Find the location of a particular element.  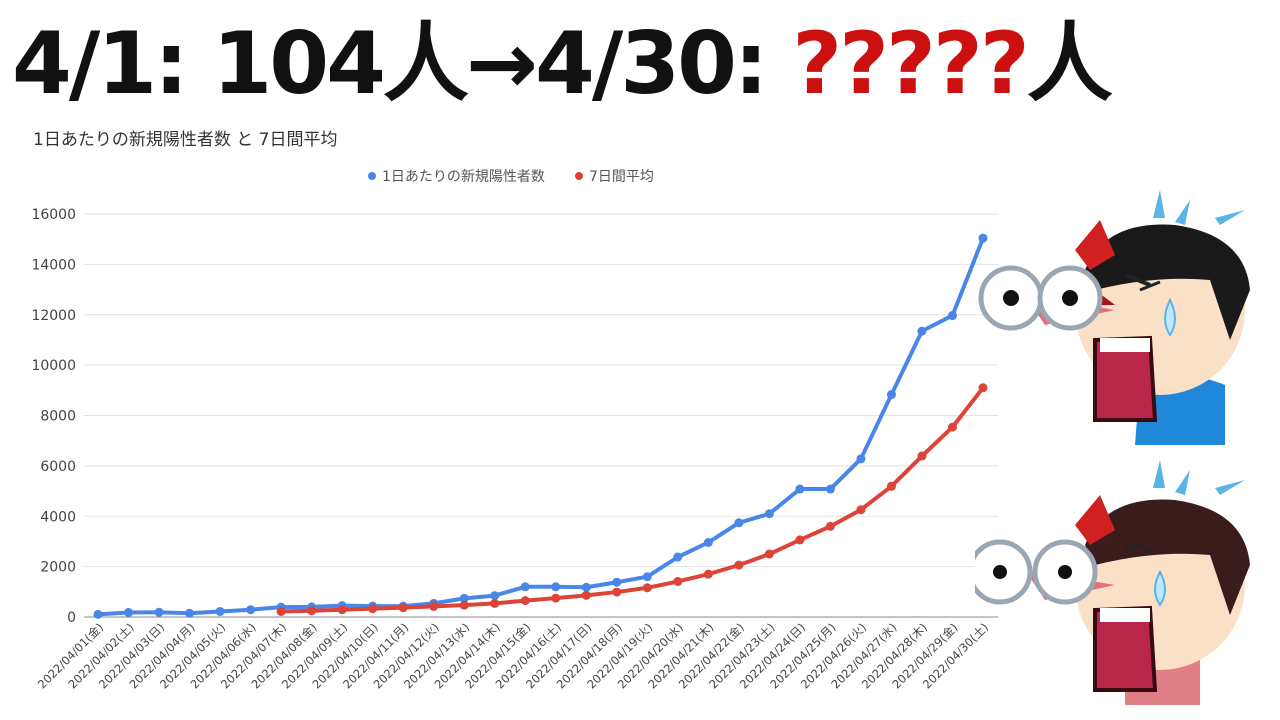

y-tick-label: 4000 is located at coordinates (58, 517).